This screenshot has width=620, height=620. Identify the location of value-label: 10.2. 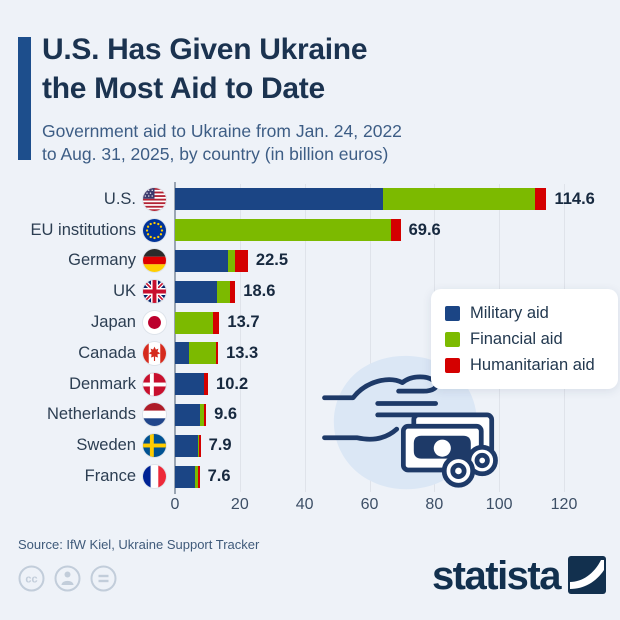
(232, 383).